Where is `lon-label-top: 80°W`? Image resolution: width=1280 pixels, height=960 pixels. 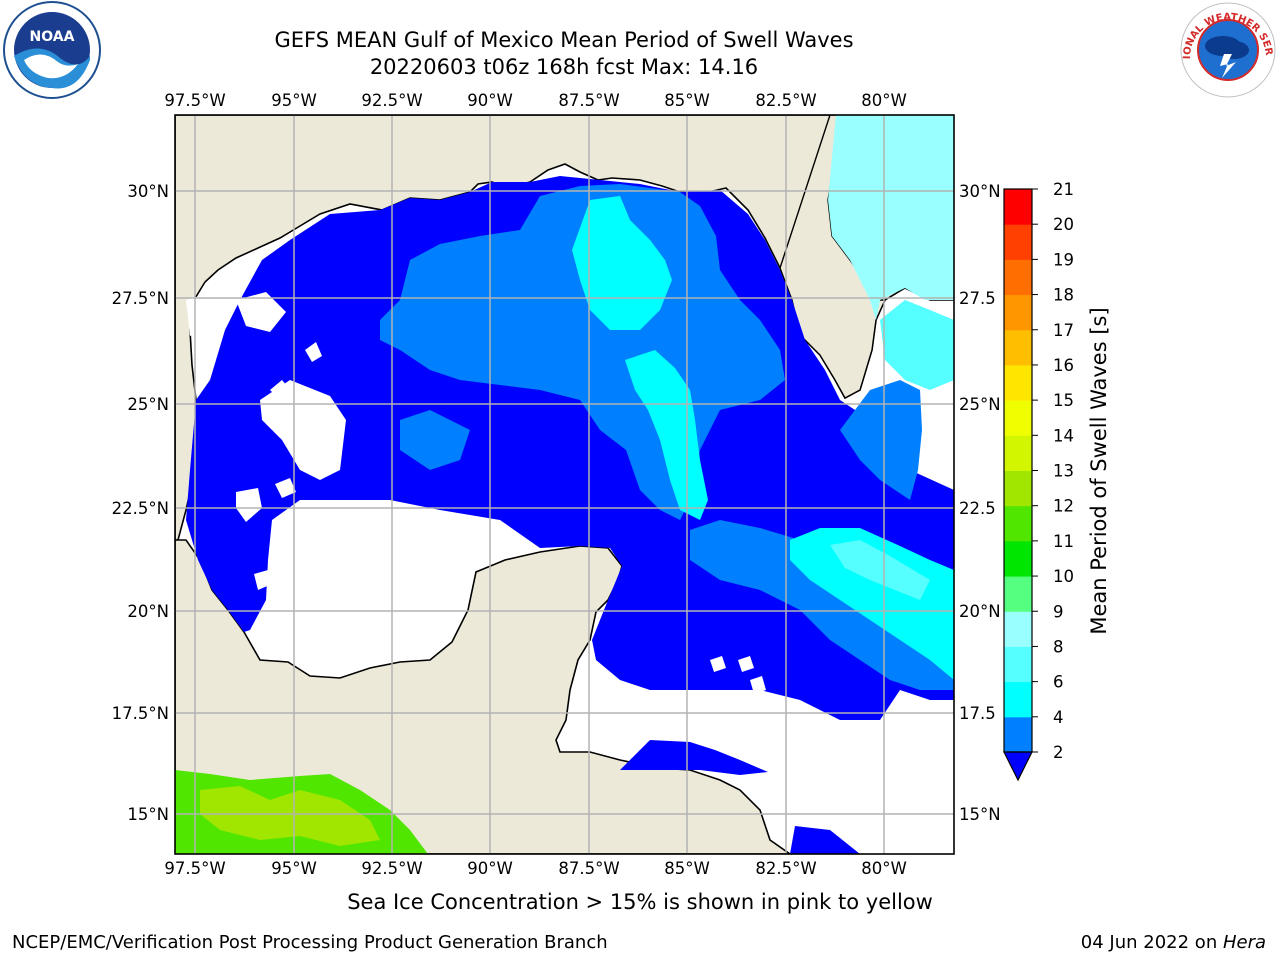 lon-label-top: 80°W is located at coordinates (884, 100).